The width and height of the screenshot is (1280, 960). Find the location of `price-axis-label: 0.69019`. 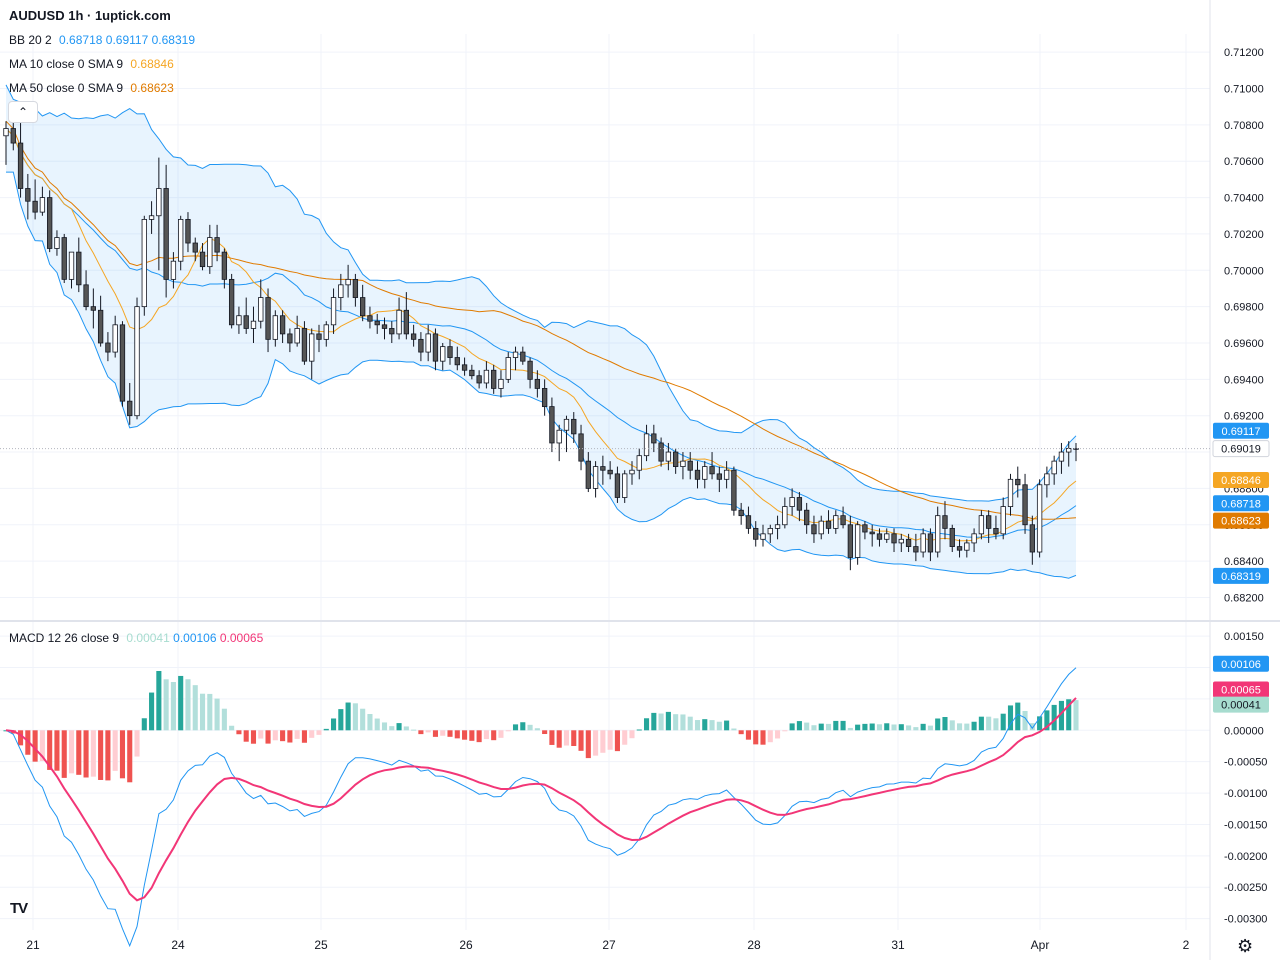

price-axis-label: 0.69019 is located at coordinates (1241, 450).